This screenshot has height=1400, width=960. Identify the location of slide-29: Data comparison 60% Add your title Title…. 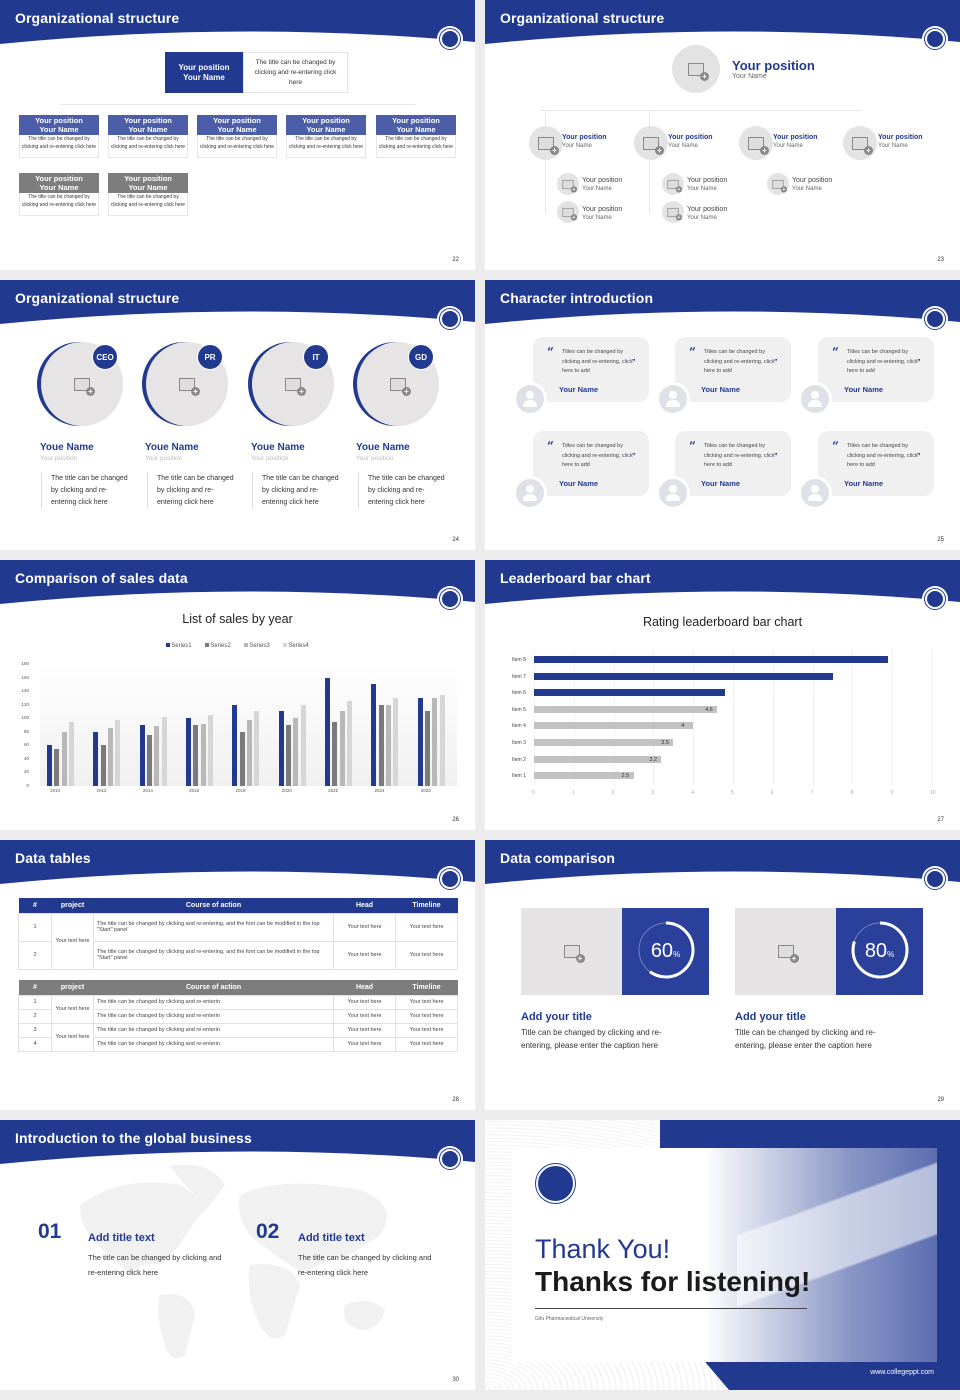
(722, 975).